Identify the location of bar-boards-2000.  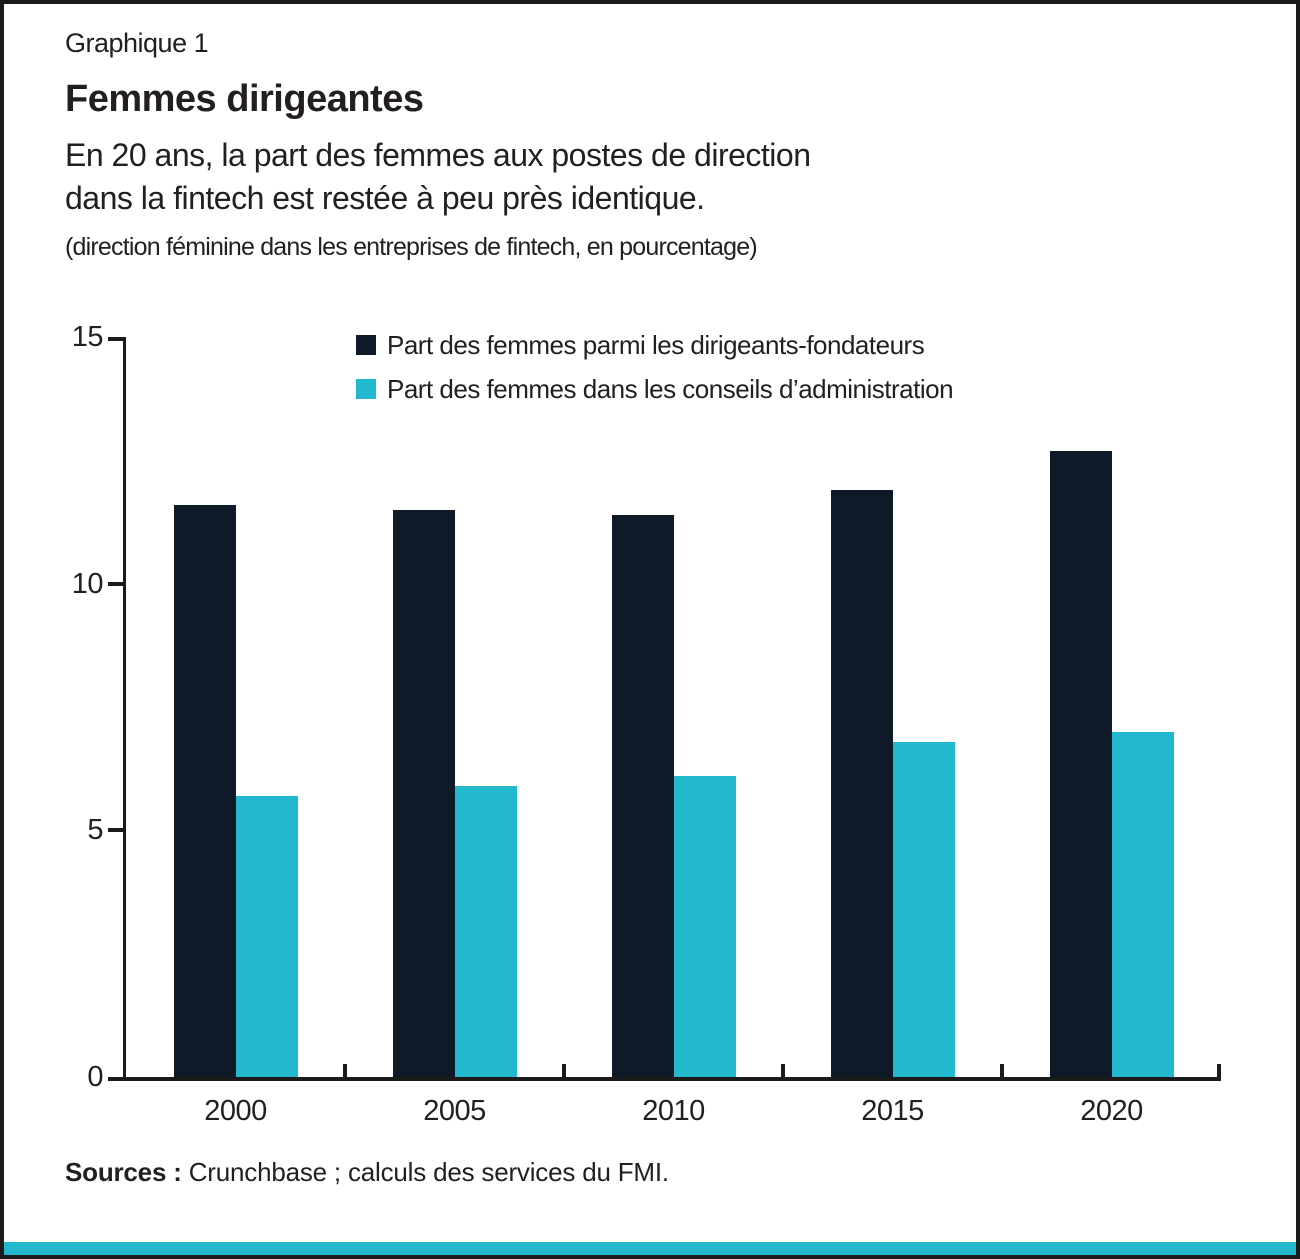
(266, 936).